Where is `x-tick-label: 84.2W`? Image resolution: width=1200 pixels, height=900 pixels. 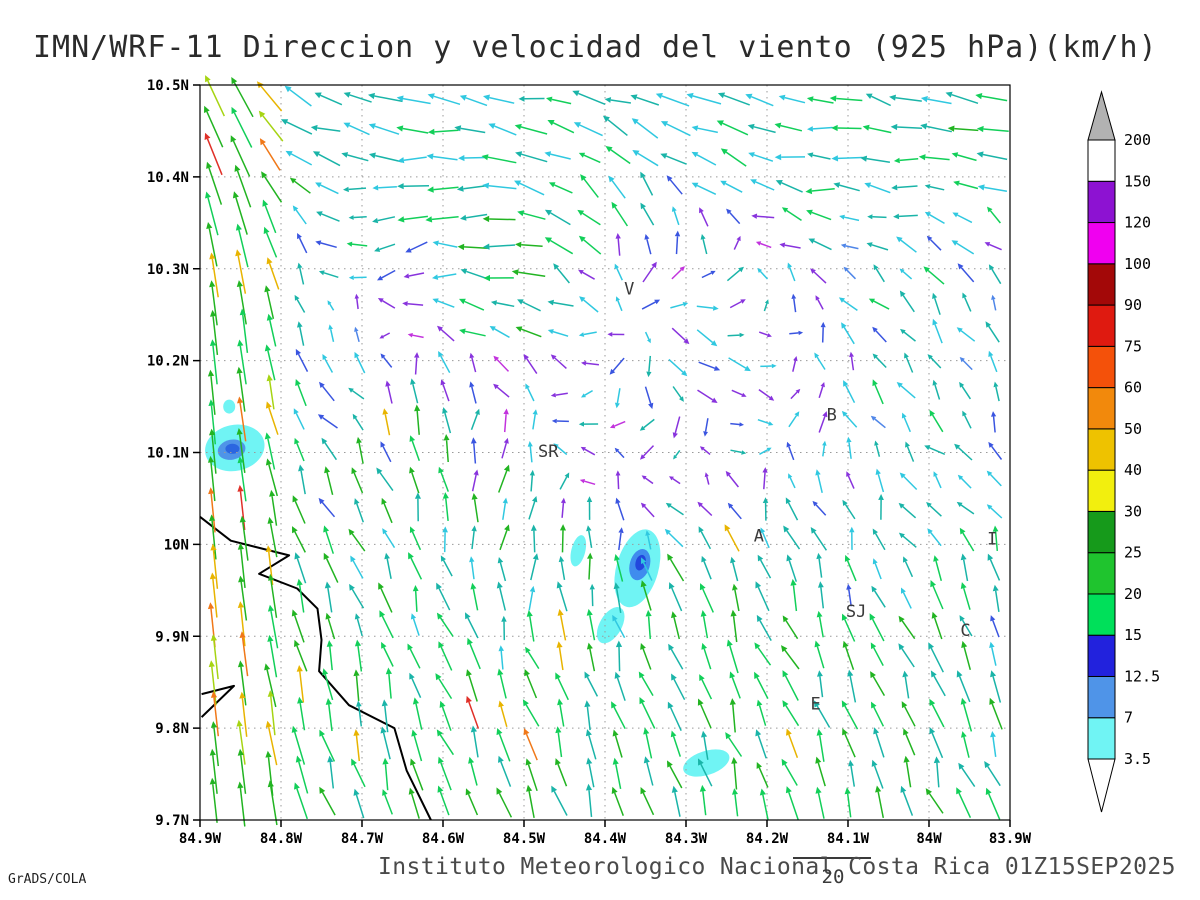 x-tick-label: 84.2W is located at coordinates (767, 839).